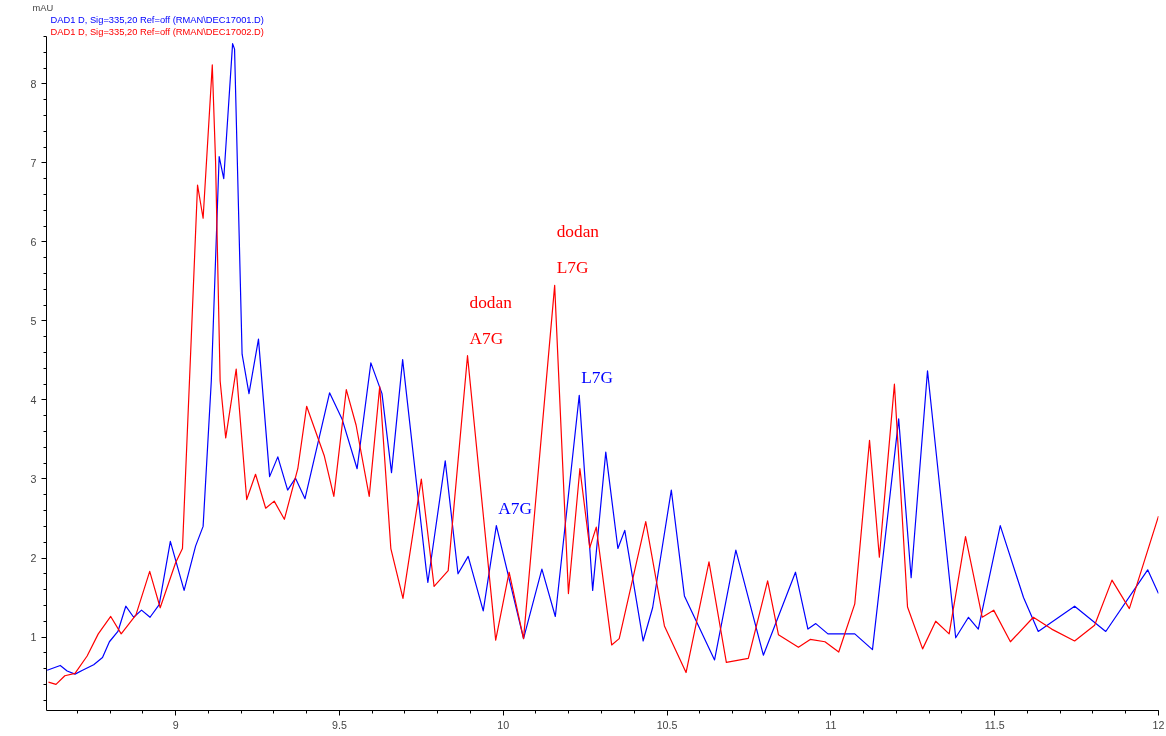 Image resolution: width=1166 pixels, height=736 pixels. Describe the element at coordinates (1158, 724) in the screenshot. I see `x-tick-label: 12` at that location.